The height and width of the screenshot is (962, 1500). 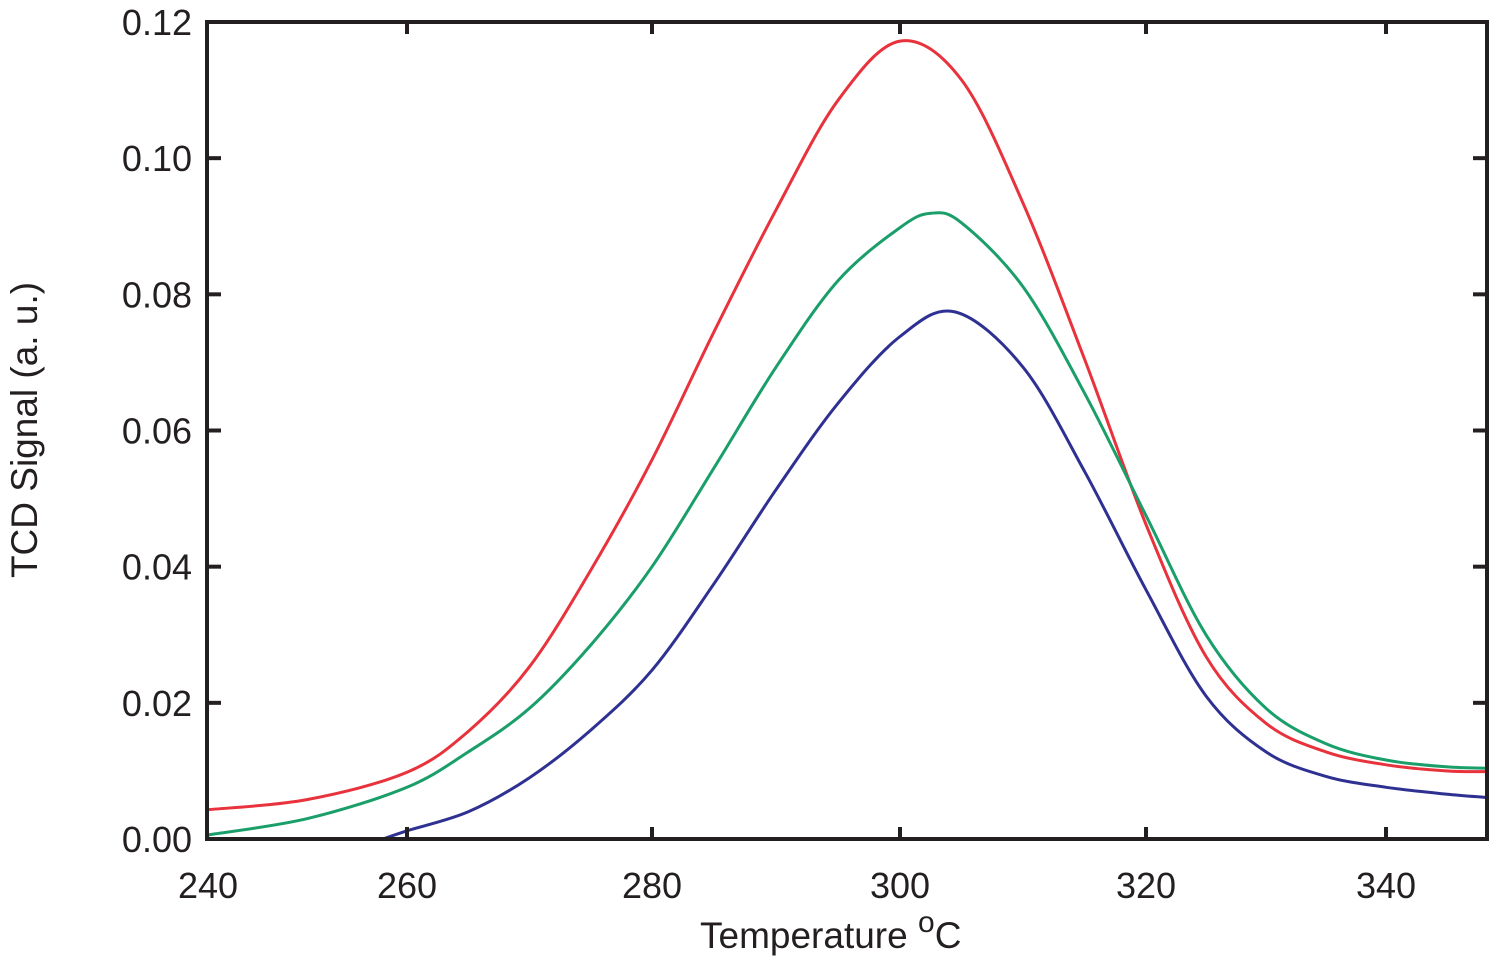 What do you see at coordinates (208, 885) in the screenshot?
I see `x-tick-label: 240` at bounding box center [208, 885].